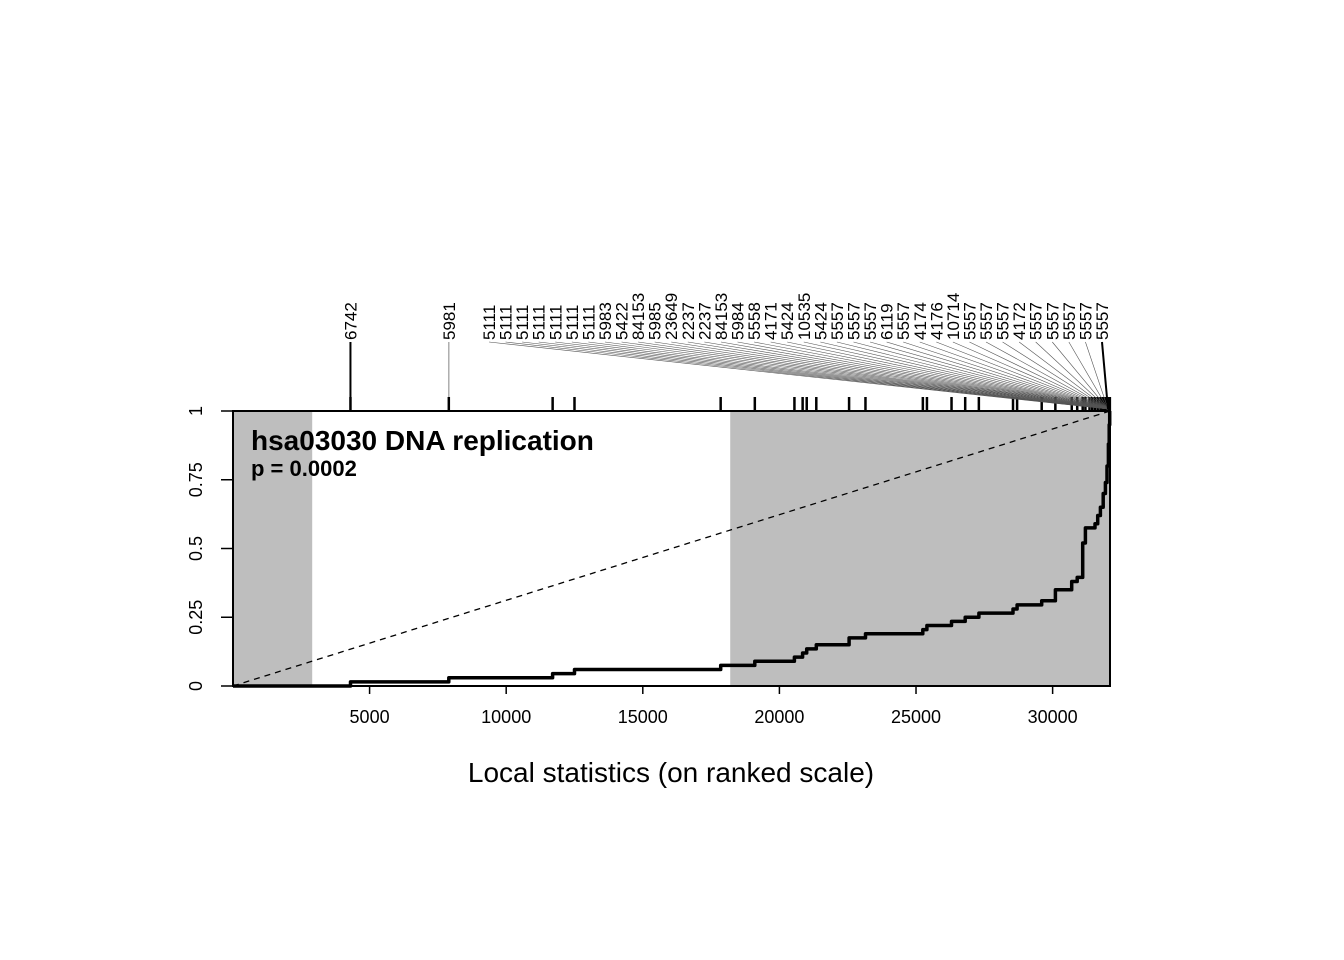 The height and width of the screenshot is (960, 1344). I want to click on gene-label: 4171, so click(771, 321).